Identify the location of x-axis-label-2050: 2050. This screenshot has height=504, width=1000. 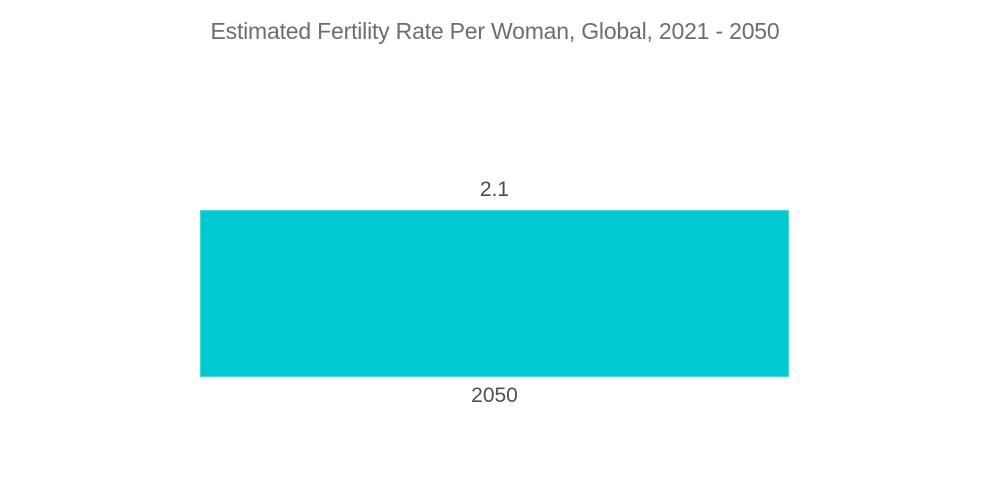
(494, 395).